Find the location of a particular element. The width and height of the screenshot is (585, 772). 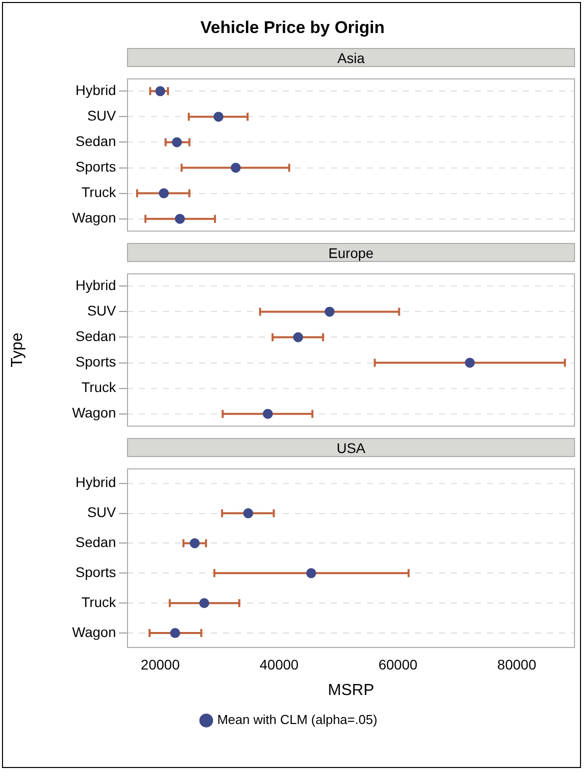

x-tick-label: 80000 is located at coordinates (516, 664).